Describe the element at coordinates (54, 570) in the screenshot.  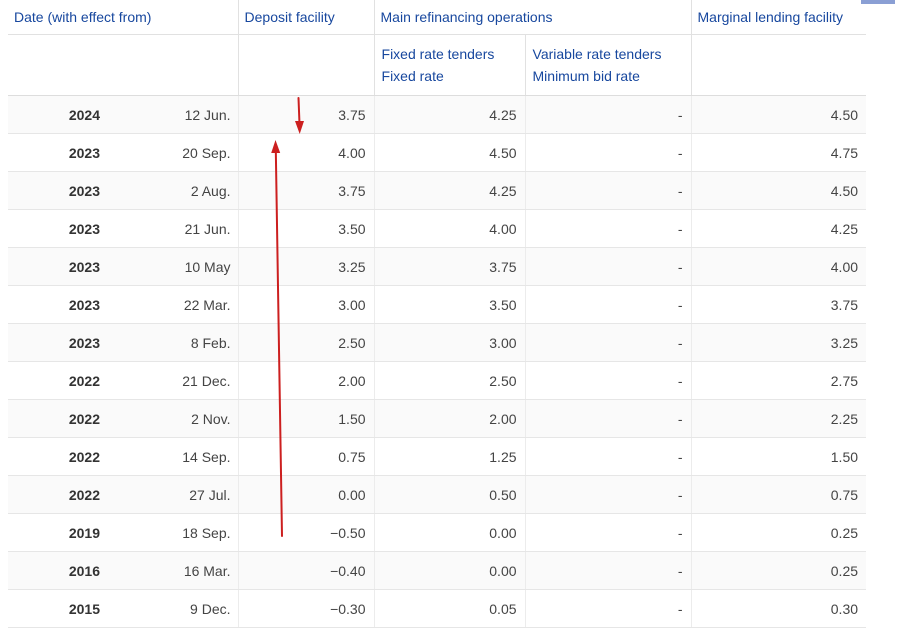
I see `year-cell: 2016` at that location.